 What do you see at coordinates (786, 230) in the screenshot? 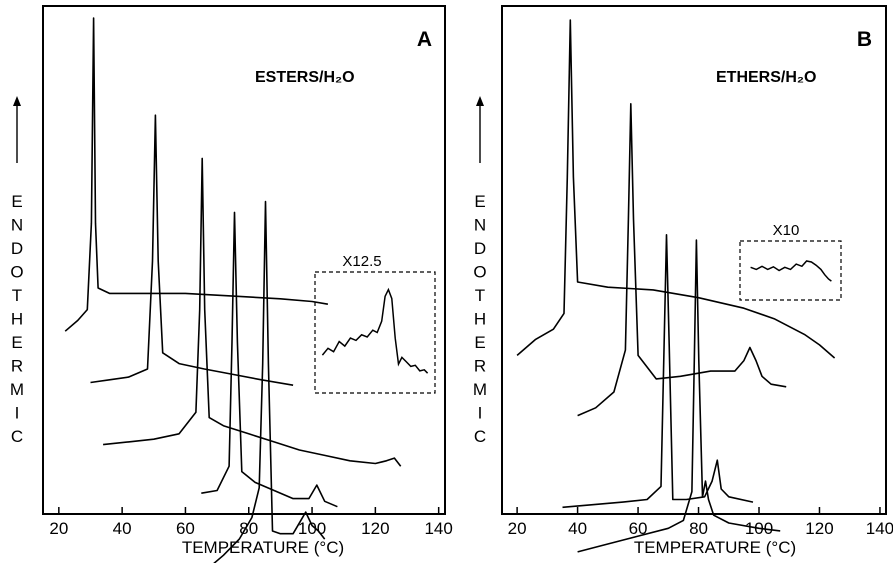
I see `inset-label: X10` at bounding box center [786, 230].